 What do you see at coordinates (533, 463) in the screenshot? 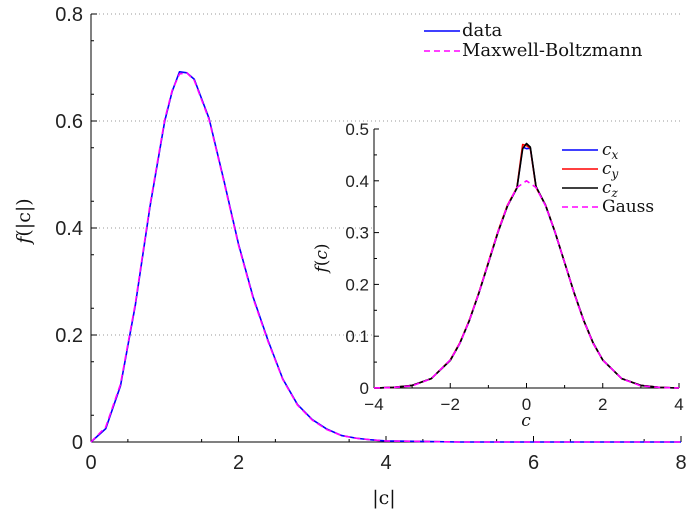
I see `main-x-tick-label: 6` at bounding box center [533, 463].